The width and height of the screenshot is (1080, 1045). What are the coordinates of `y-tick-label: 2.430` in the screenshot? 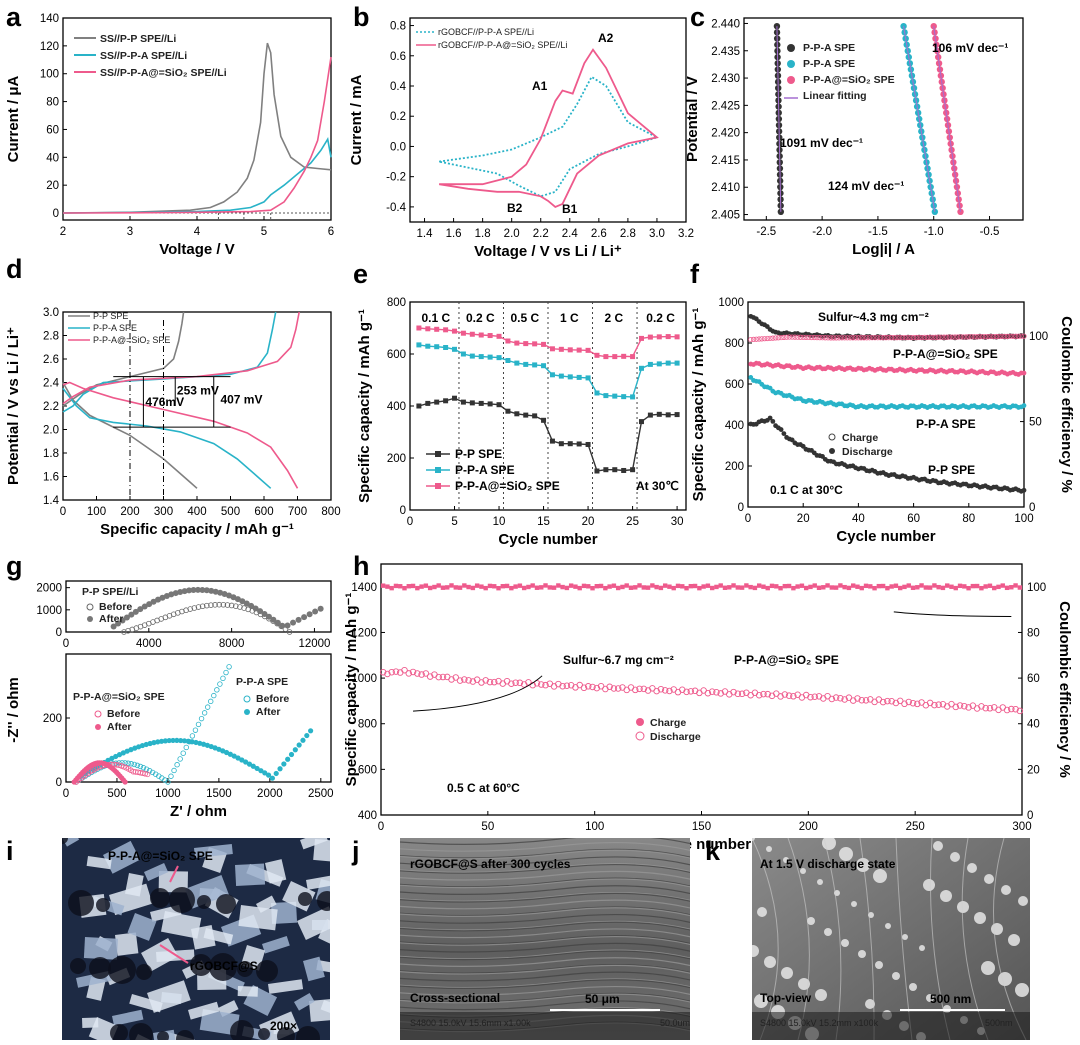 It's located at (725, 79).